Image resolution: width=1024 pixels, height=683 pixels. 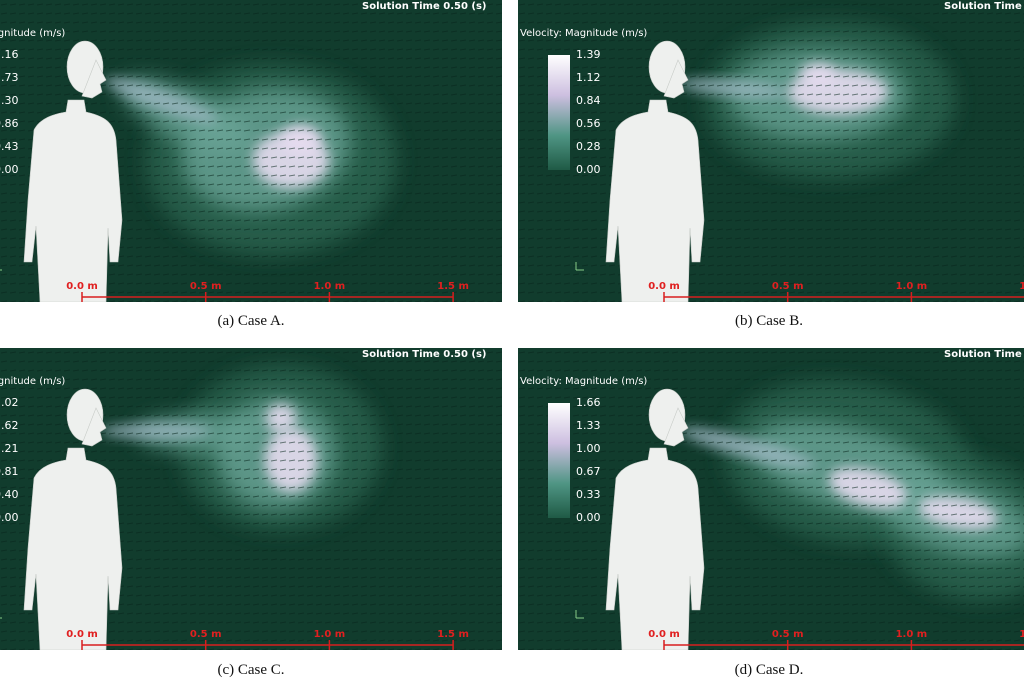 What do you see at coordinates (9, 494) in the screenshot?
I see `legend-tick-label: 0.40` at bounding box center [9, 494].